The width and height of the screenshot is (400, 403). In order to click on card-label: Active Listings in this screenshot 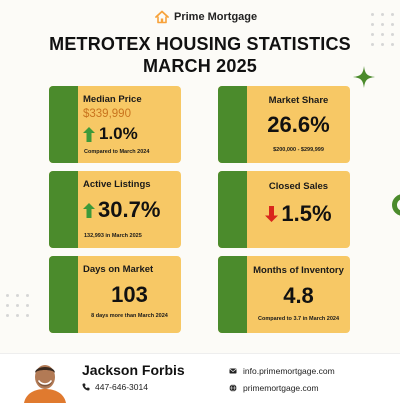, I will do `click(117, 184)`.